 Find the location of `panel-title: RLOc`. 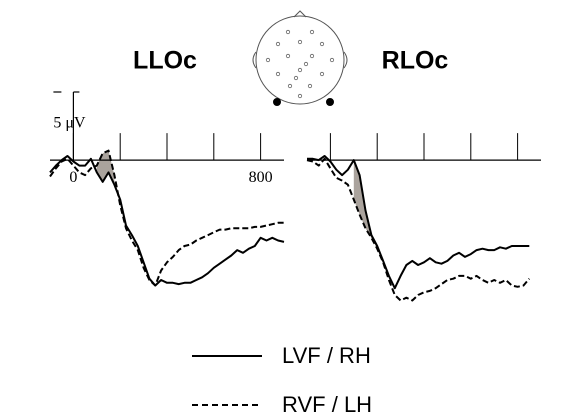

panel-title: RLOc is located at coordinates (415, 61).